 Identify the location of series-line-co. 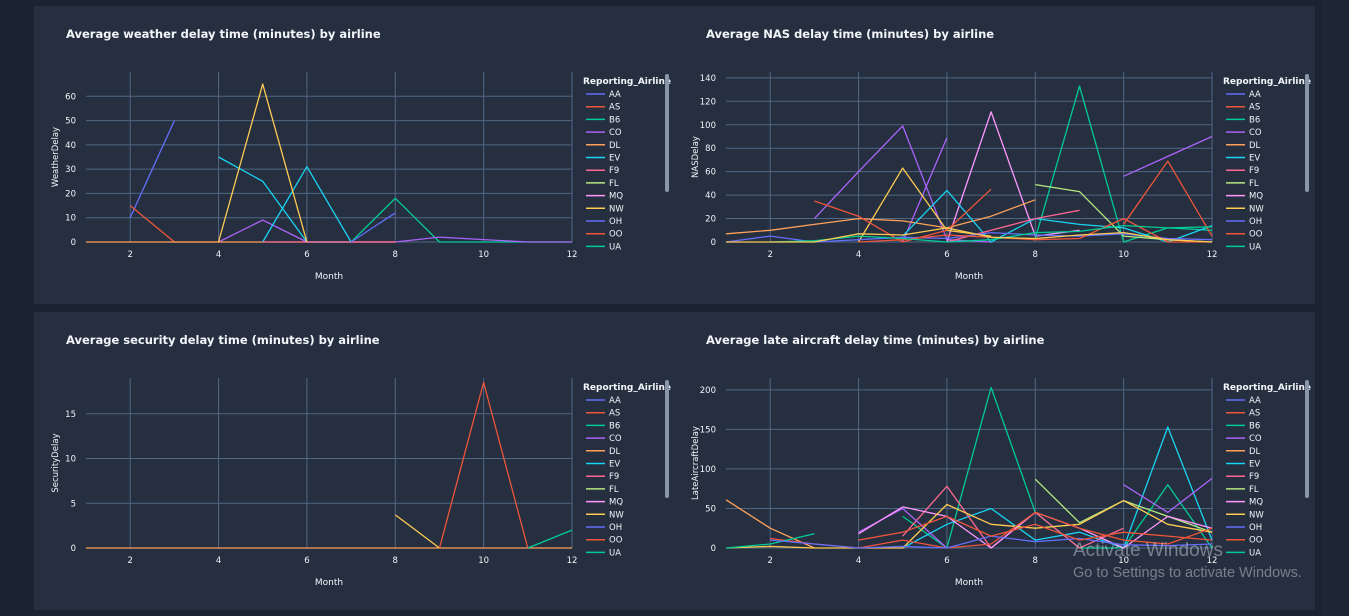
(925, 190).